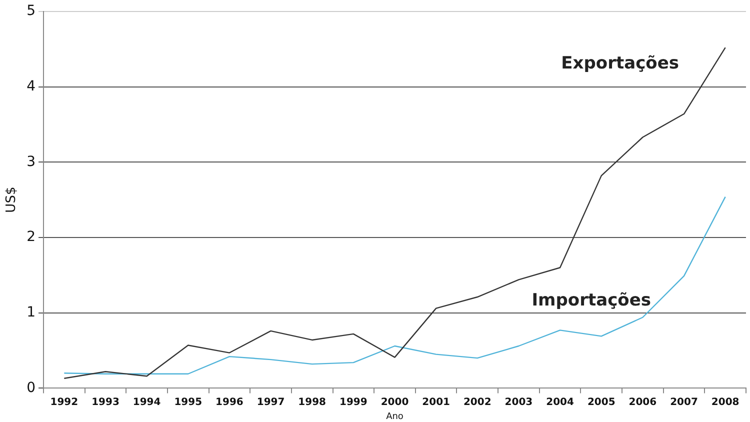 This screenshot has height=422, width=750. I want to click on x-tick-label: 2003, so click(518, 402).